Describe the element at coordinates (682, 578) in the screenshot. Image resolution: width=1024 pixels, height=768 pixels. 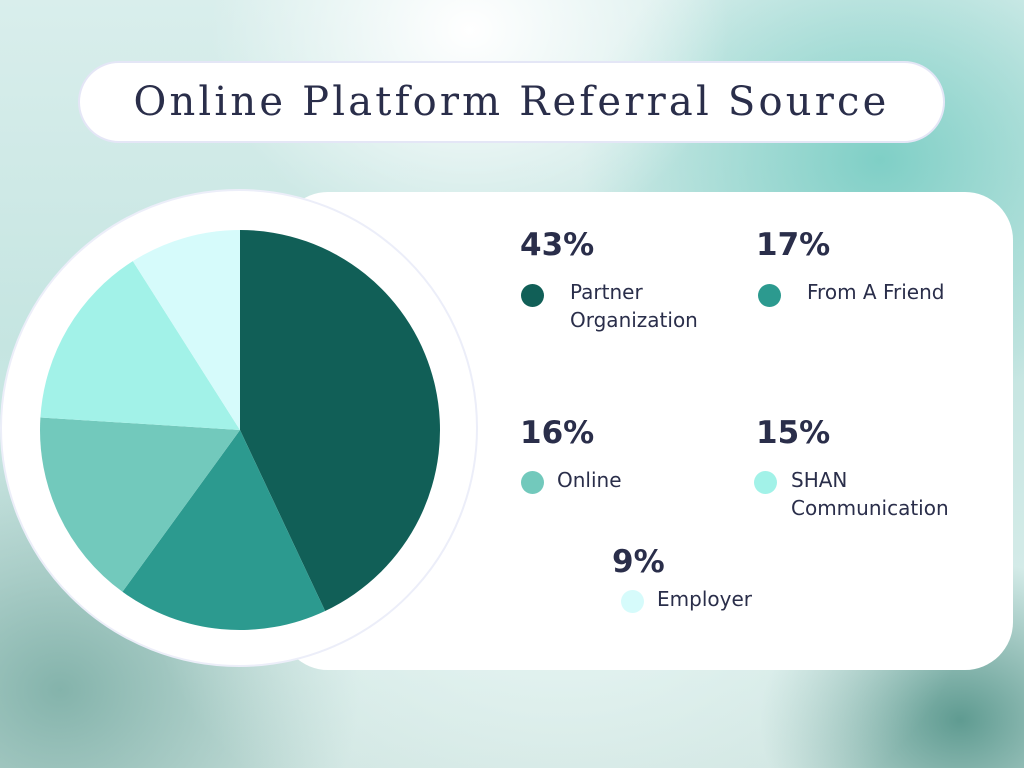
I see `legend-item-employer: 9% Employer` at that location.